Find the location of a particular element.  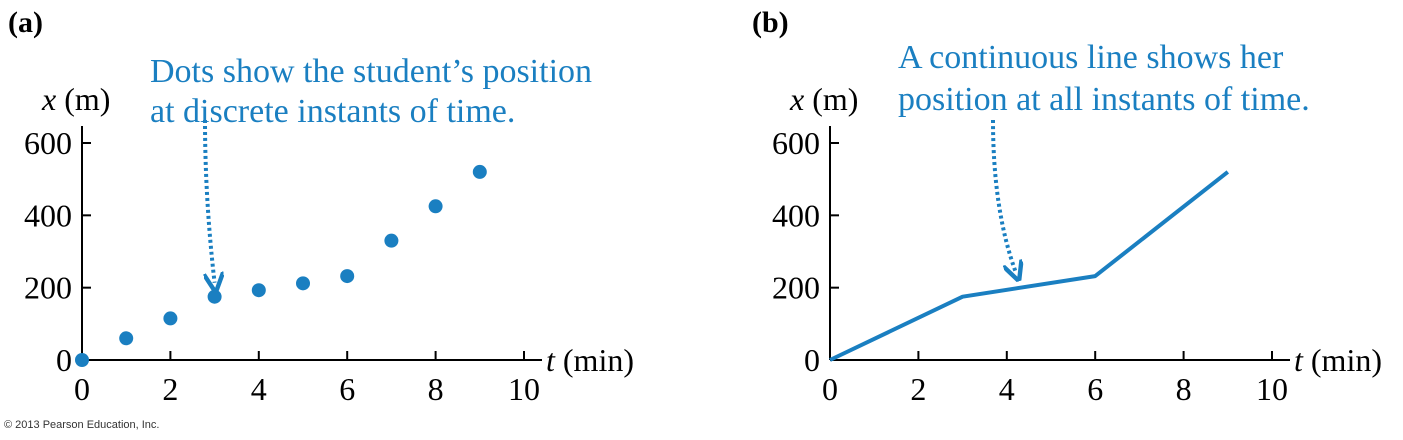

panel-a-x-tick-label: 10 is located at coordinates (524, 389).